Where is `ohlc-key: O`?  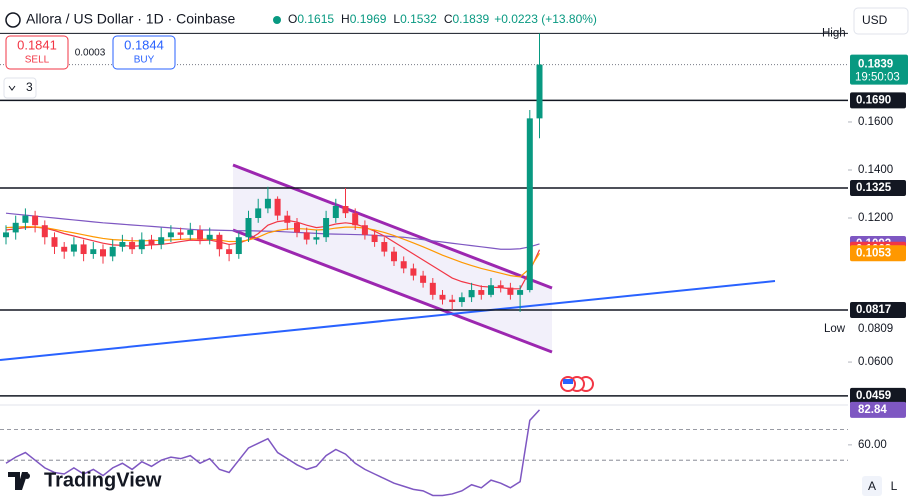
ohlc-key: O is located at coordinates (292, 19).